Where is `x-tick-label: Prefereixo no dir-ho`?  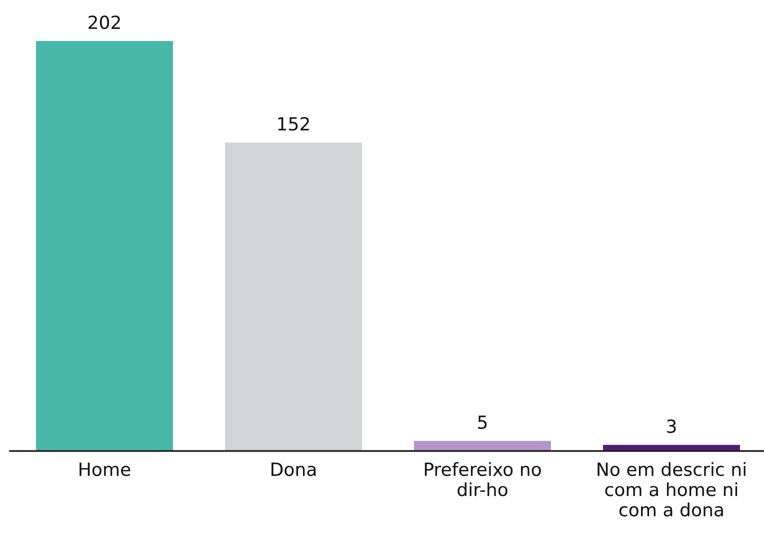
x-tick-label: Prefereixo no dir-ho is located at coordinates (482, 479).